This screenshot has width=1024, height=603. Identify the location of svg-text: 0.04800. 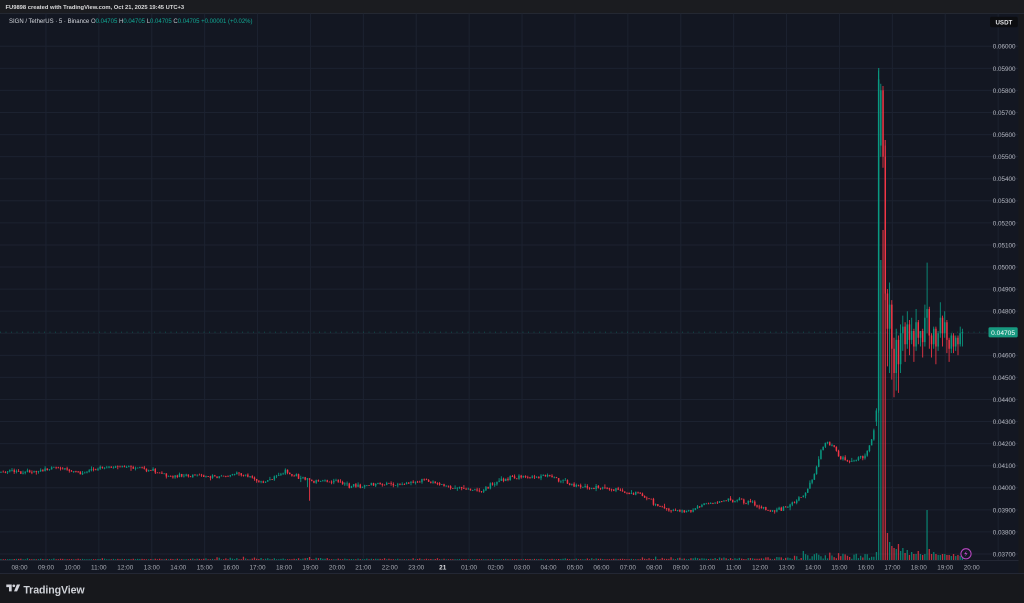
(1004, 312).